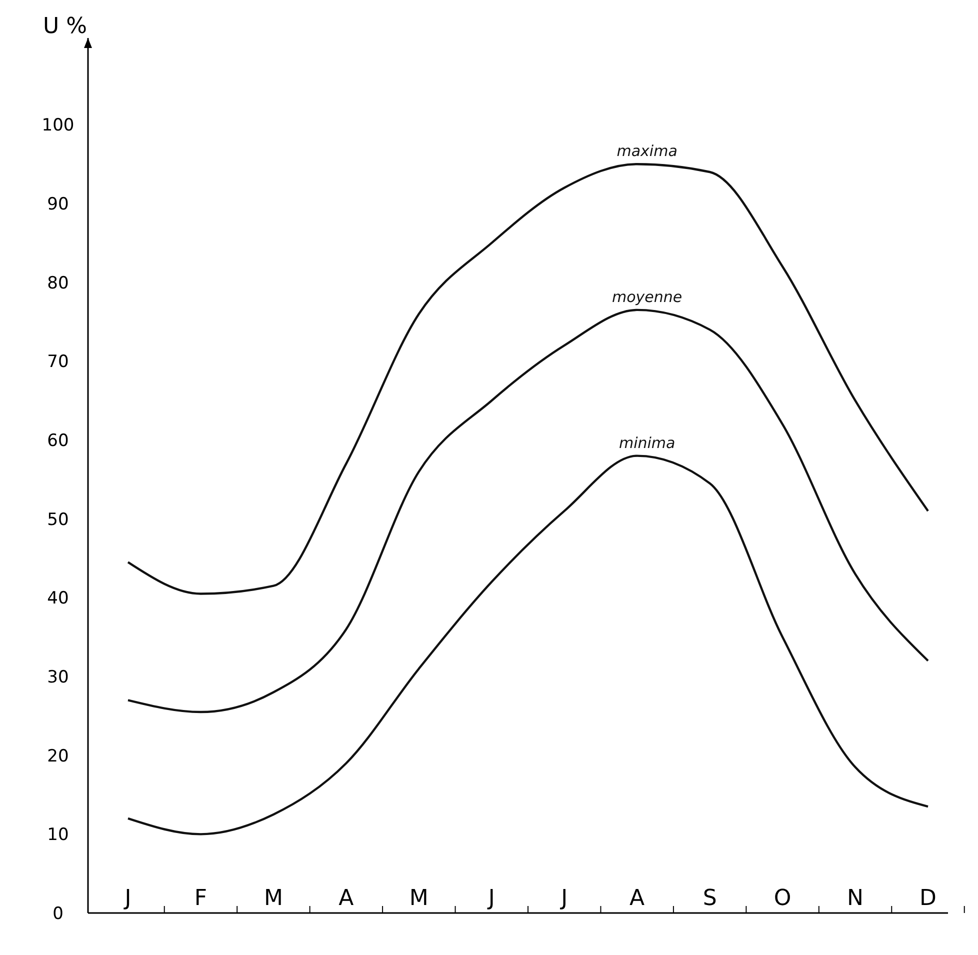 The height and width of the screenshot is (955, 978). Describe the element at coordinates (58, 283) in the screenshot. I see `y-tick-label: 80` at that location.